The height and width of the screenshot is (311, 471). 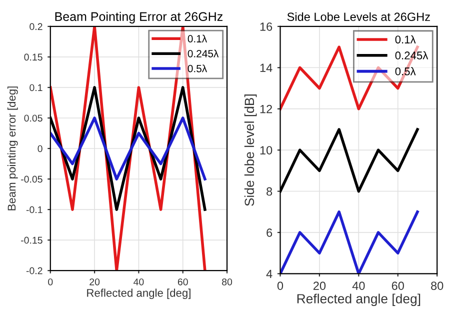 What do you see at coordinates (36, 88) in the screenshot?
I see `y-tick-label: 0.1` at bounding box center [36, 88].